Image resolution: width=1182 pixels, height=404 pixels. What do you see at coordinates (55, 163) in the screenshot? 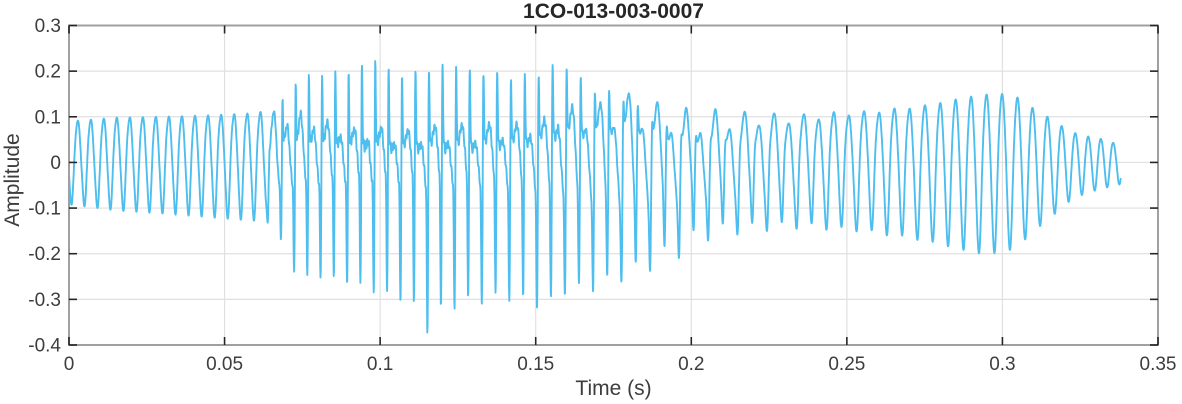
I see `y-tick-label: 0` at bounding box center [55, 163].